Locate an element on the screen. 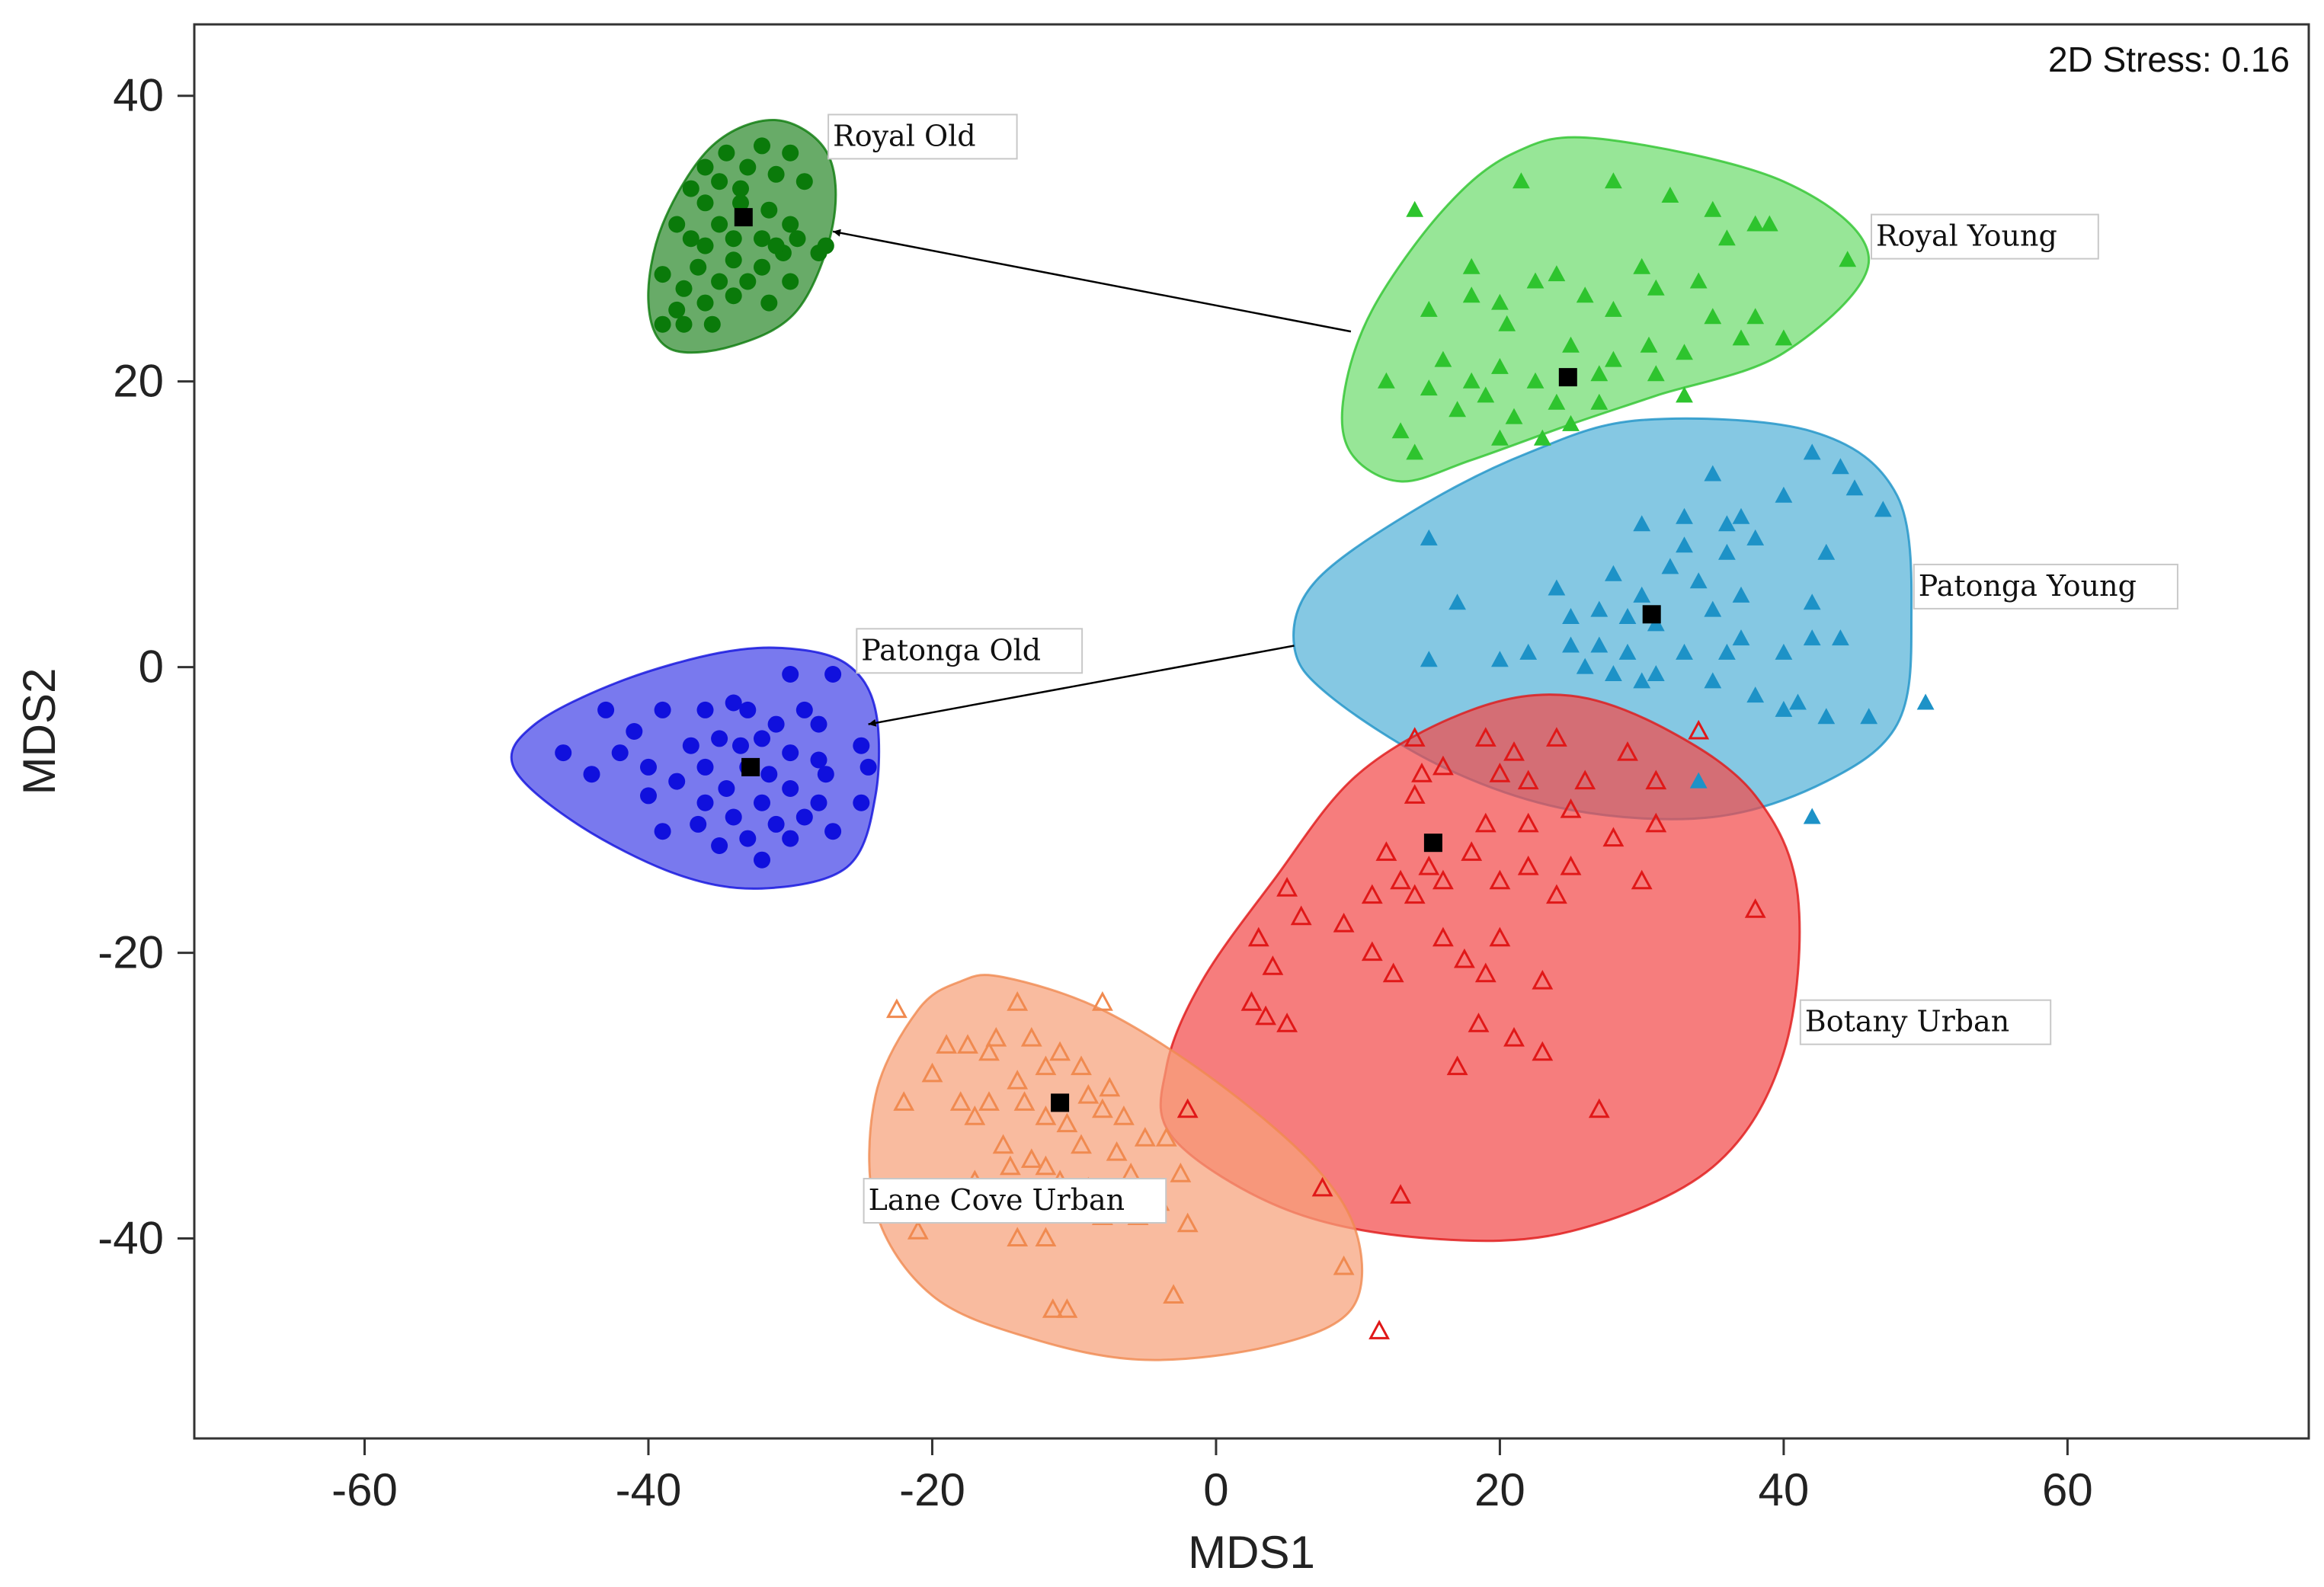 This screenshot has height=1587, width=2324. hull-botany-urban is located at coordinates (1480, 968).